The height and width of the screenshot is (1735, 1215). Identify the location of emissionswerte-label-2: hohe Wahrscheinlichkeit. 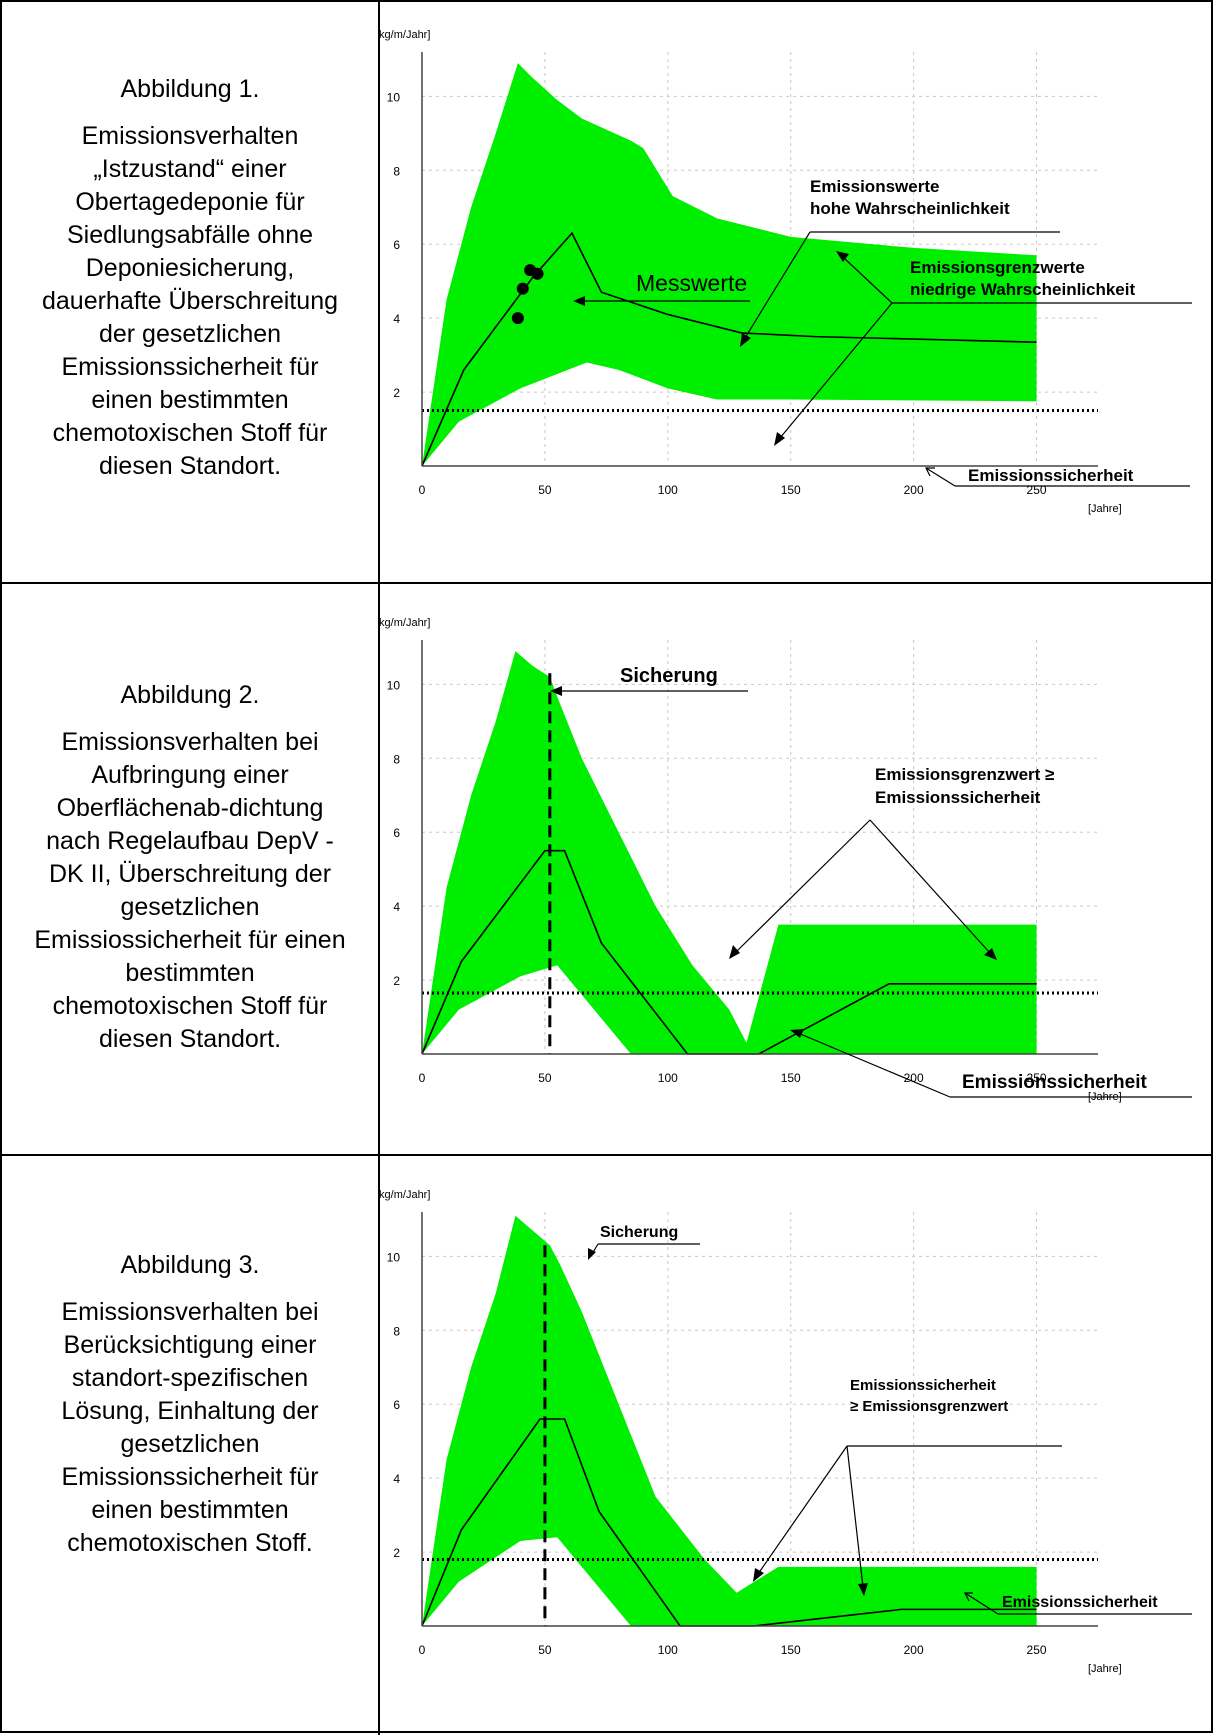
(910, 208).